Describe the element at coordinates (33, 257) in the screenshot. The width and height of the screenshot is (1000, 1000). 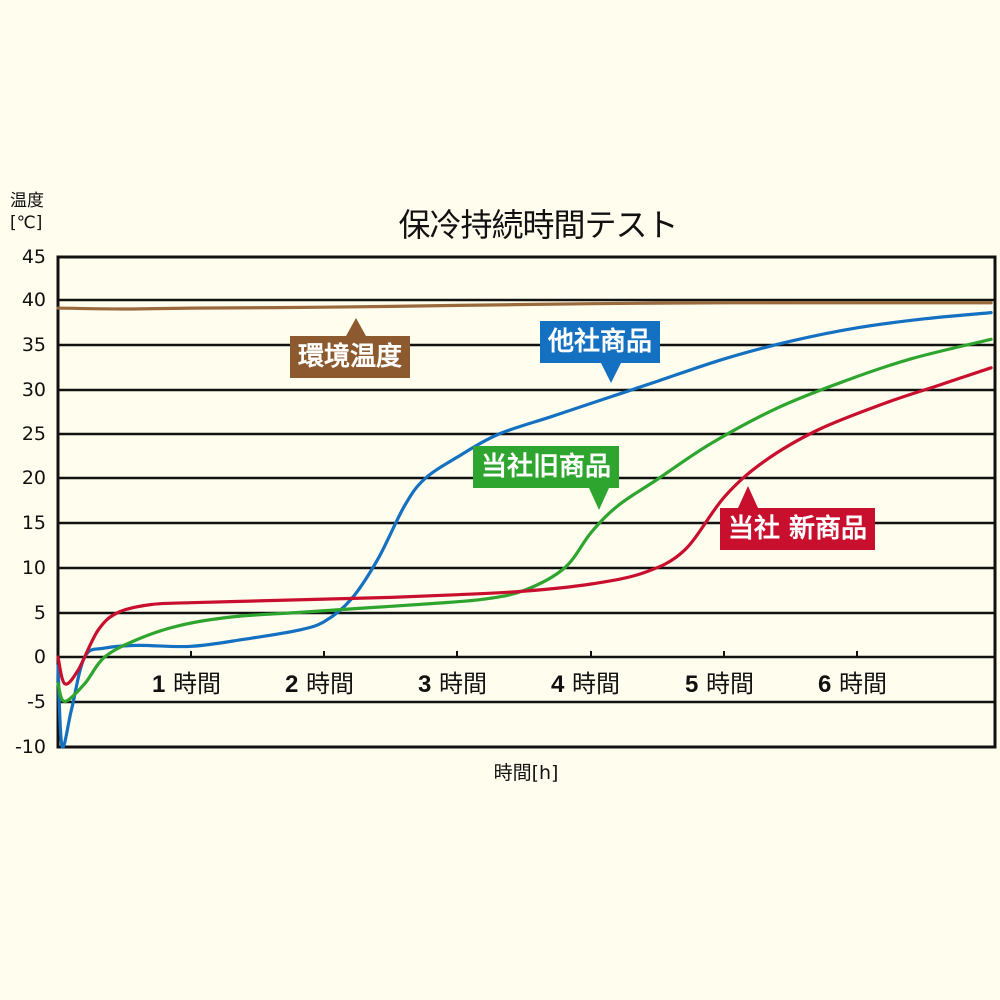
I see `y-tick-label: 45` at that location.